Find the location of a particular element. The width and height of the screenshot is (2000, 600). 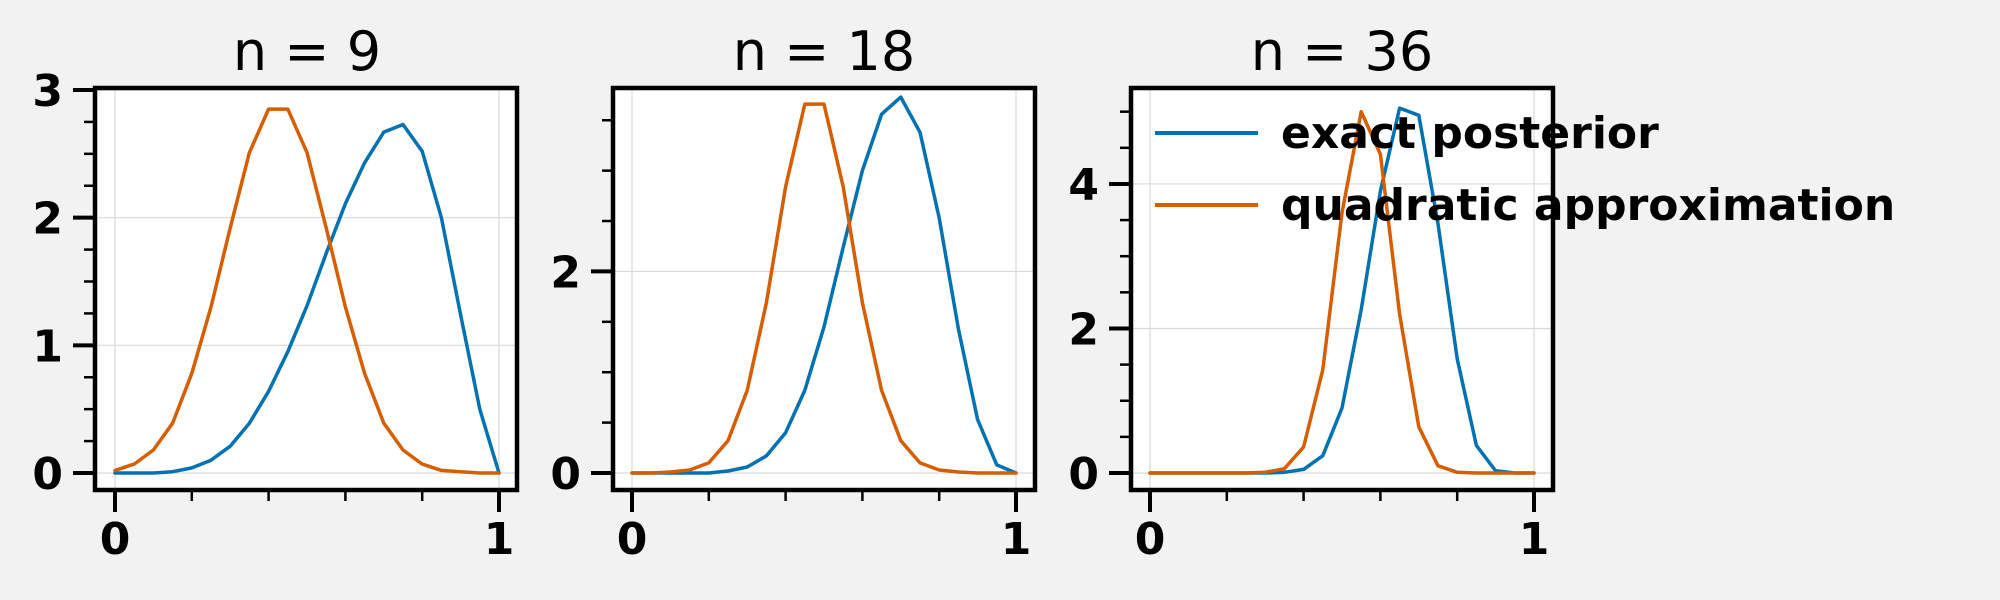

legend: exact posterior quadratic approximation is located at coordinates (1525, 169).